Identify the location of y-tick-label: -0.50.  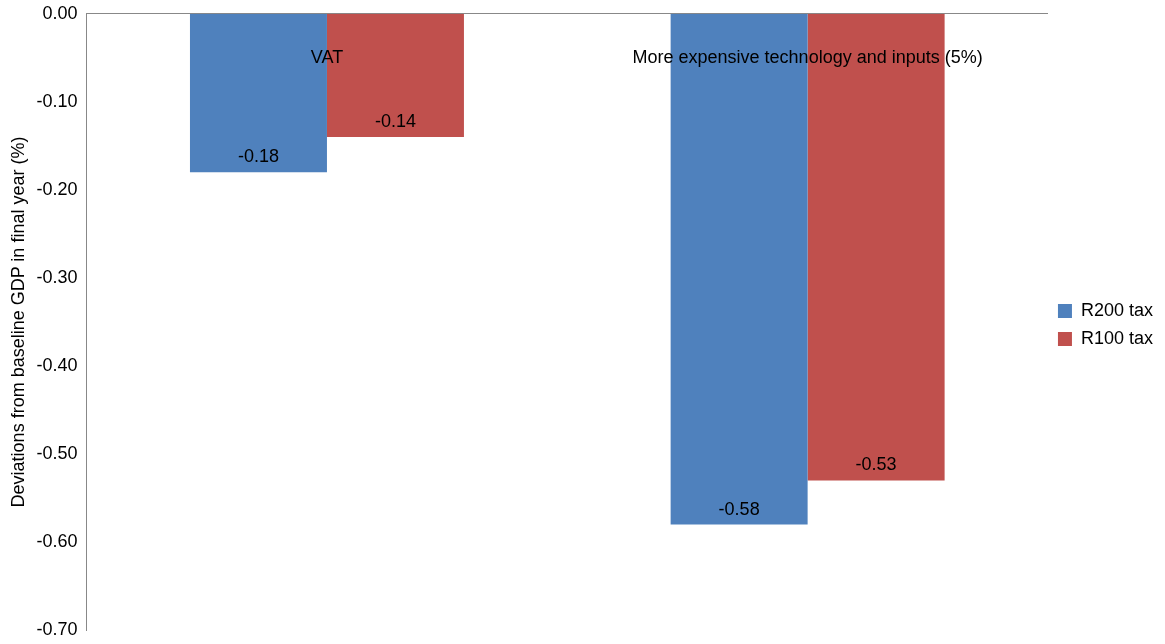
(57, 453).